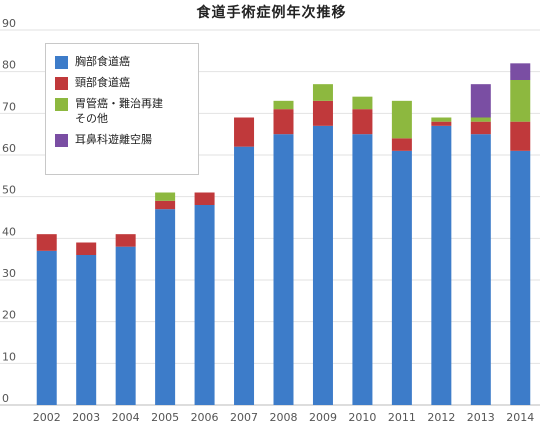 Image resolution: width=543 pixels, height=424 pixels. I want to click on legend-label: 胃管癌・難治再建 その他, so click(119, 111).